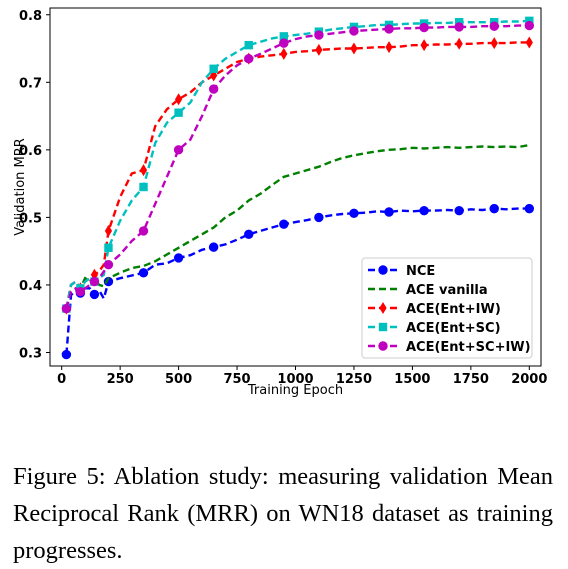 This screenshot has height=569, width=568. Describe the element at coordinates (30, 218) in the screenshot. I see `y-tick-label: 0.5` at that location.